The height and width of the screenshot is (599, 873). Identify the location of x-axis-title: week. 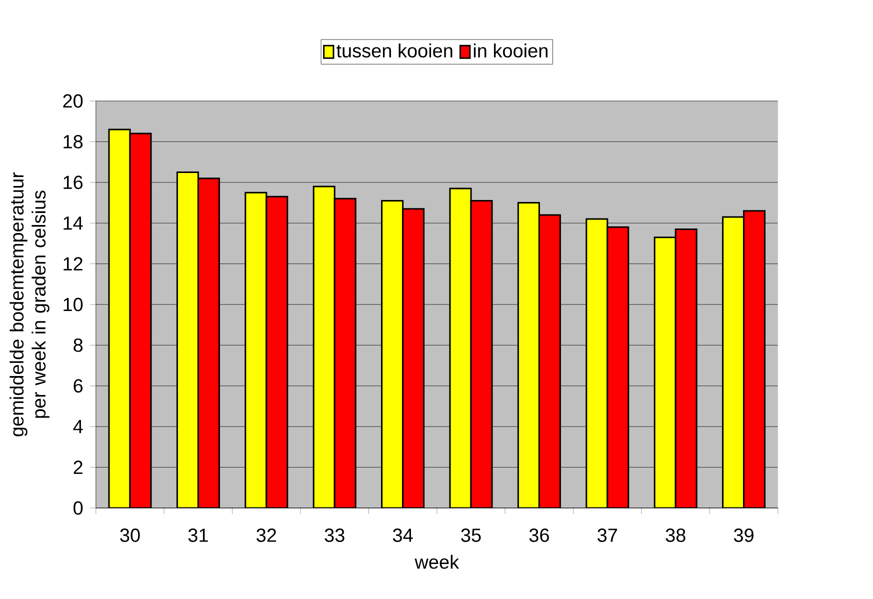
(437, 561).